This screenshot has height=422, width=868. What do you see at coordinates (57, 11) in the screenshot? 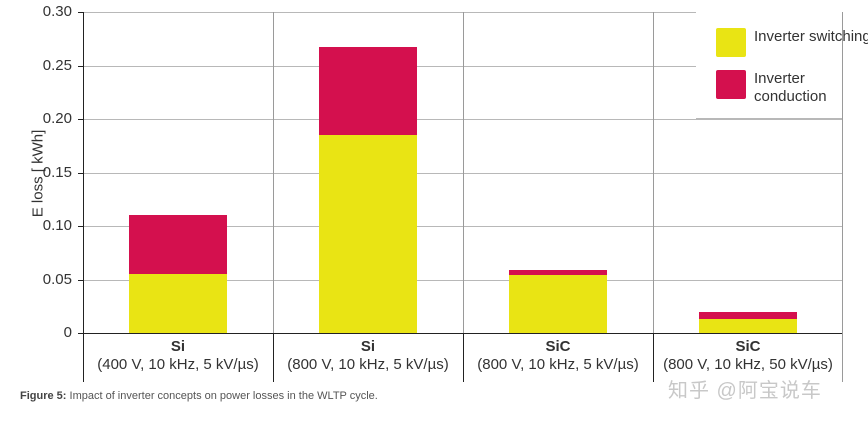
I see `y-tick-label: 0.30` at bounding box center [57, 11].